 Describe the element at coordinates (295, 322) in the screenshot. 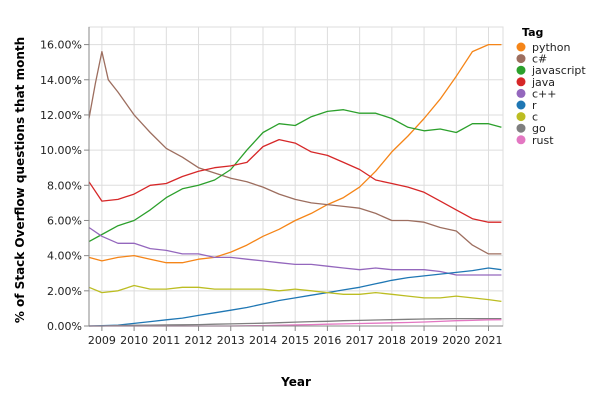

I see `series-line-go` at that location.